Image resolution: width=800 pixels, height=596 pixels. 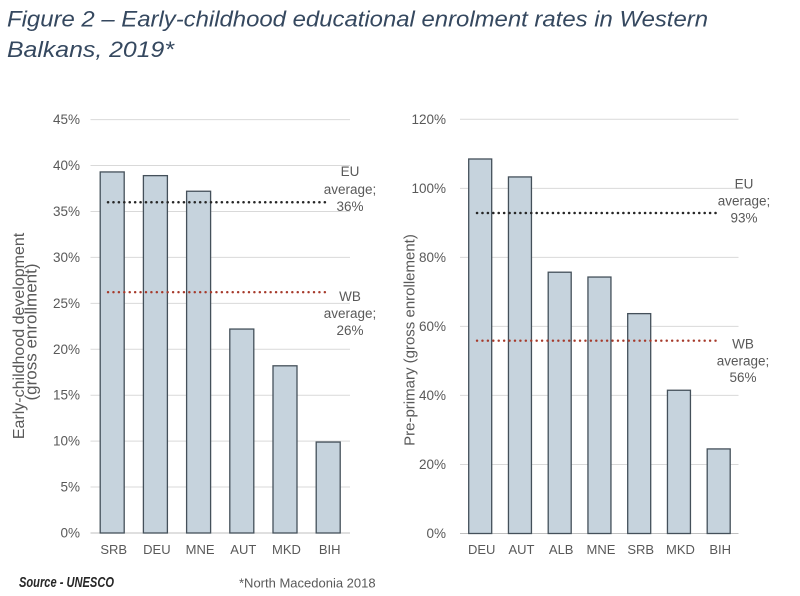 I want to click on svg-text: Early-childhood development, so click(x=19, y=335).